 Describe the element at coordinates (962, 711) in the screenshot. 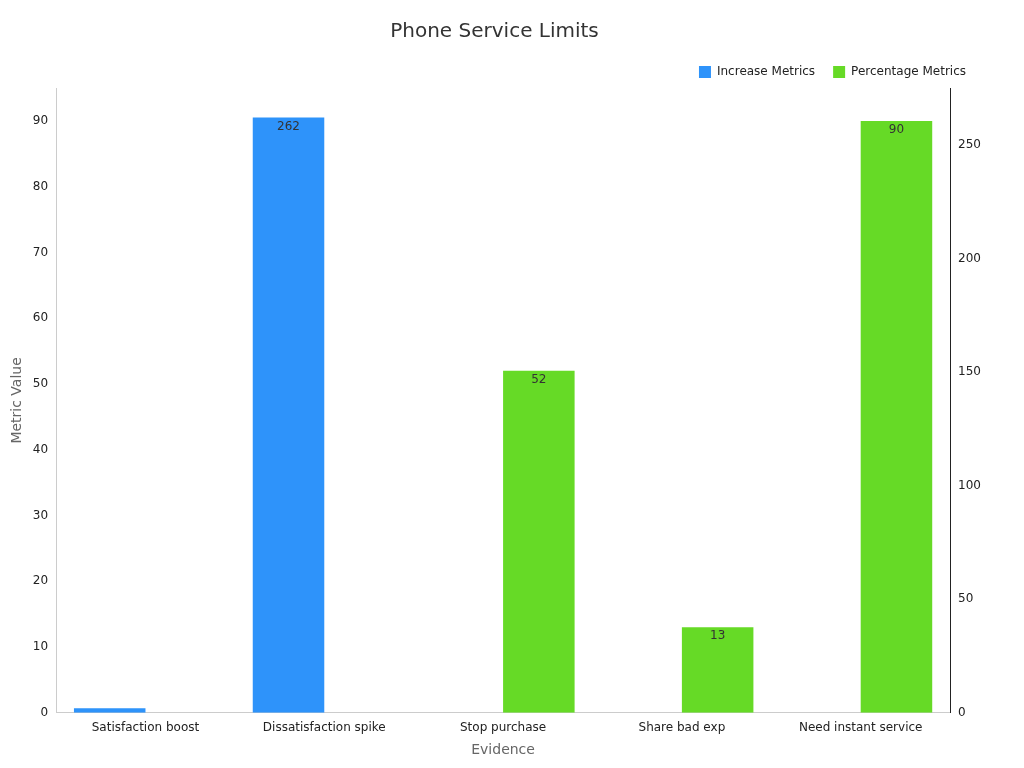

I see `y2-tick-label: 0` at that location.